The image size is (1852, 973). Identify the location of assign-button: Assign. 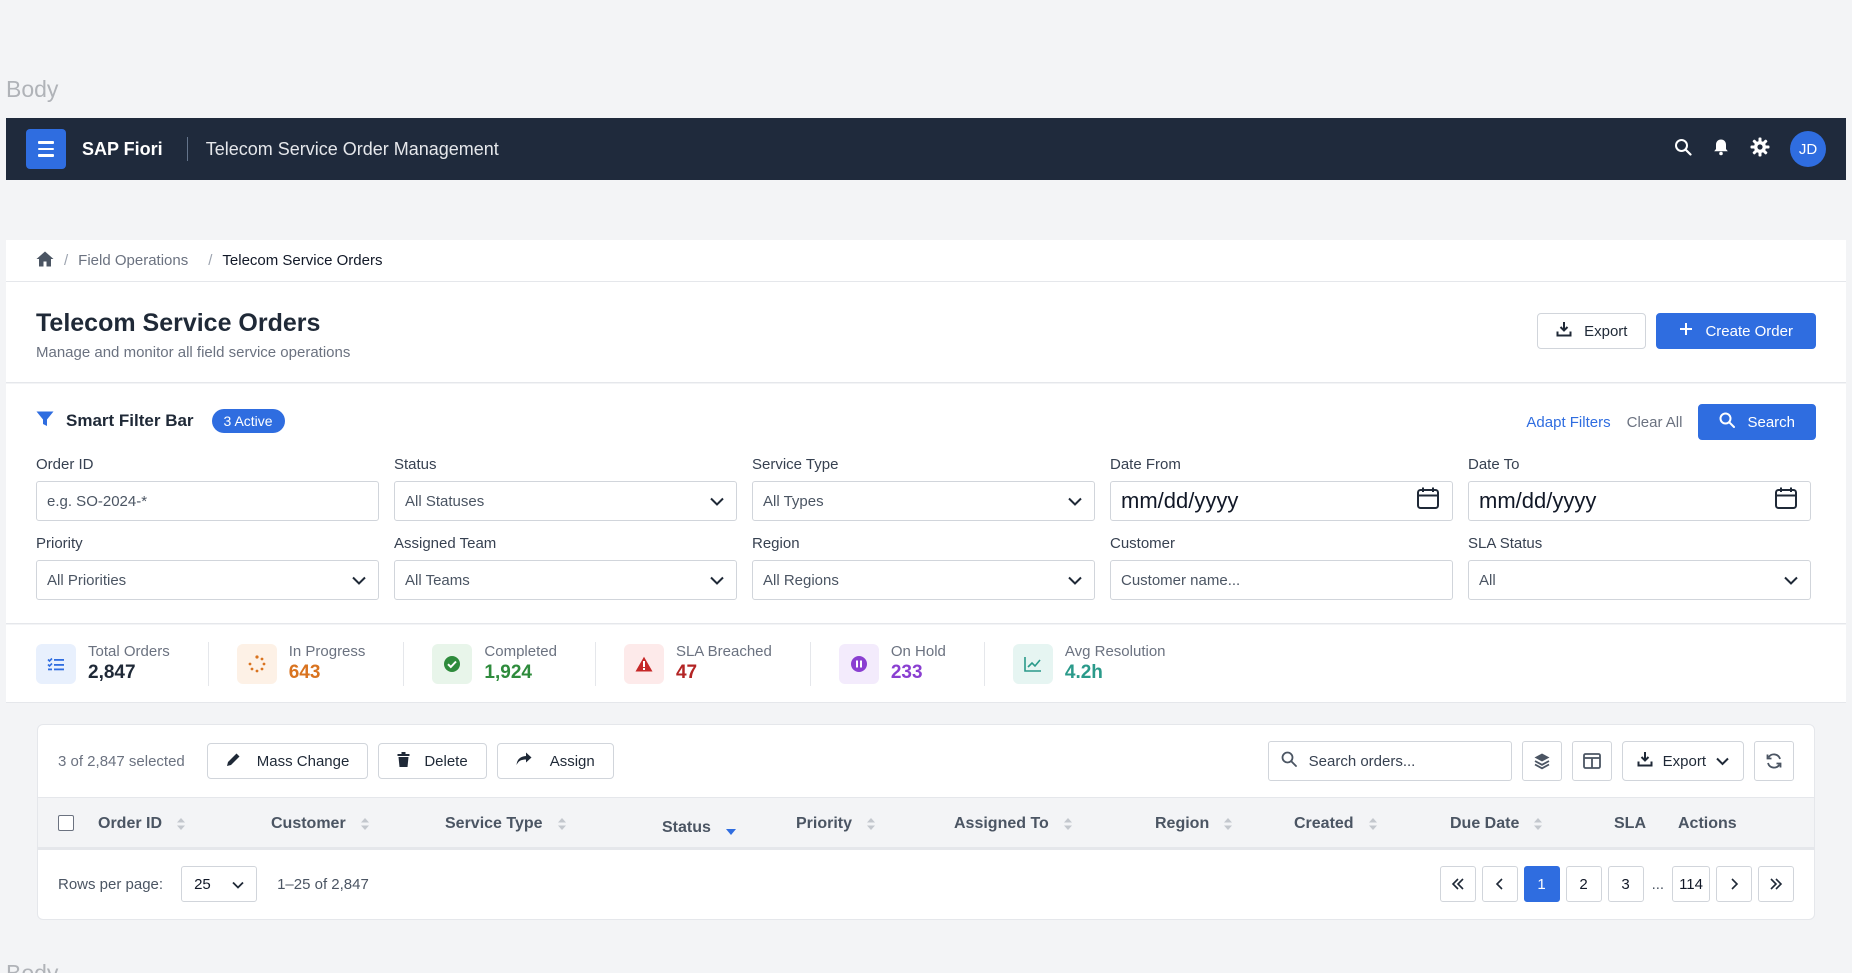
(555, 761).